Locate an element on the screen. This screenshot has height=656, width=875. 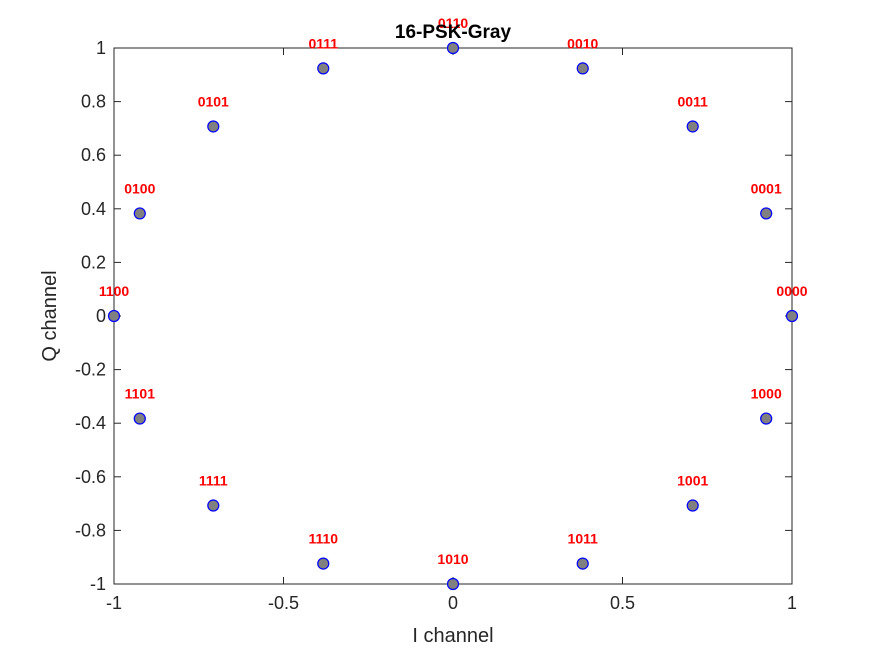
y-tick-label: -0.8 is located at coordinates (90, 530).